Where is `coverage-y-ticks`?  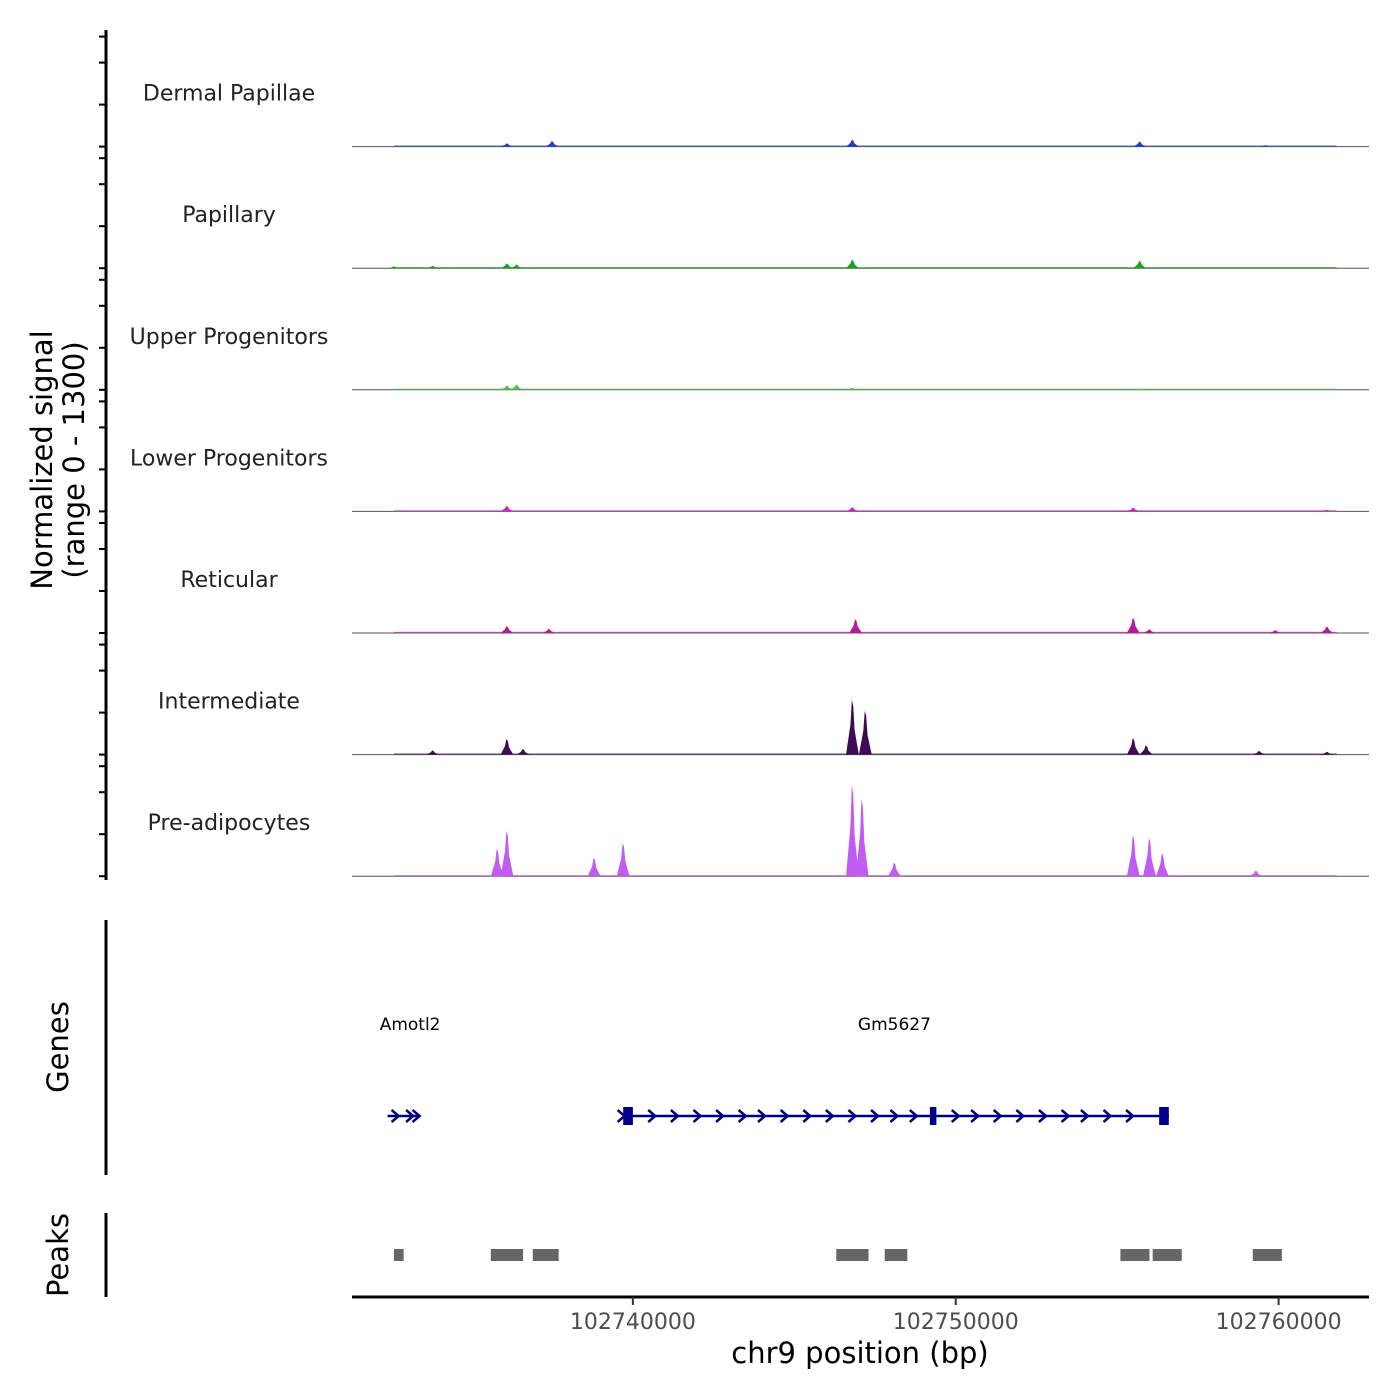
coverage-y-ticks is located at coordinates (102, 456).